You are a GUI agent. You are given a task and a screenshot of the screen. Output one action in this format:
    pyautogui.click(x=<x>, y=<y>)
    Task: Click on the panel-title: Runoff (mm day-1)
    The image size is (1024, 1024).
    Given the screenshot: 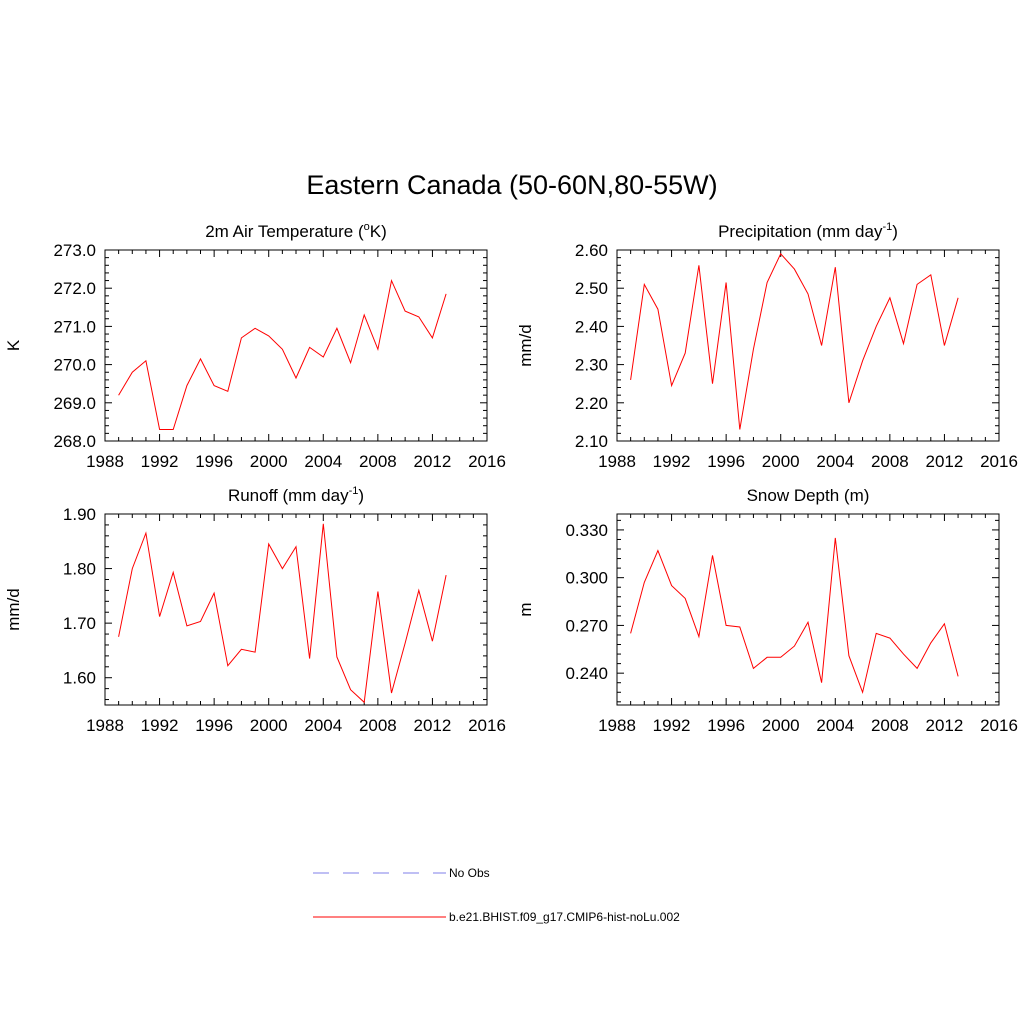 What is the action you would take?
    pyautogui.click(x=296, y=495)
    